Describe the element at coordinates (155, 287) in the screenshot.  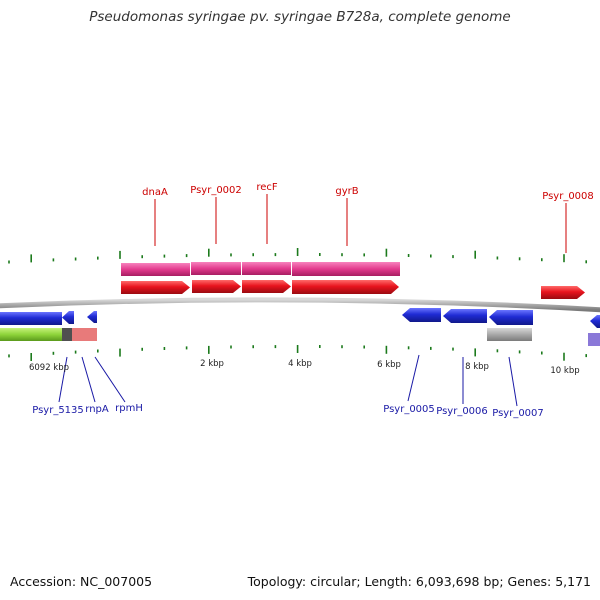
I see `gene-arrow-dnaA` at that location.